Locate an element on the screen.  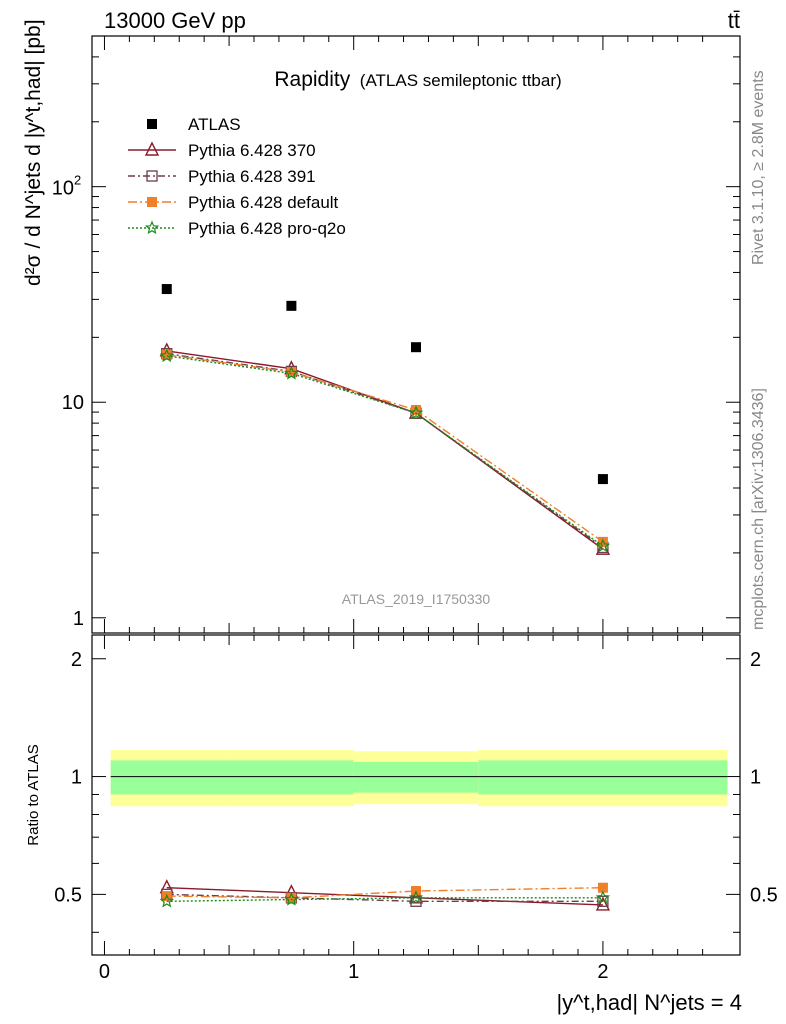
header-right-label: tt̄ is located at coordinates (734, 20).